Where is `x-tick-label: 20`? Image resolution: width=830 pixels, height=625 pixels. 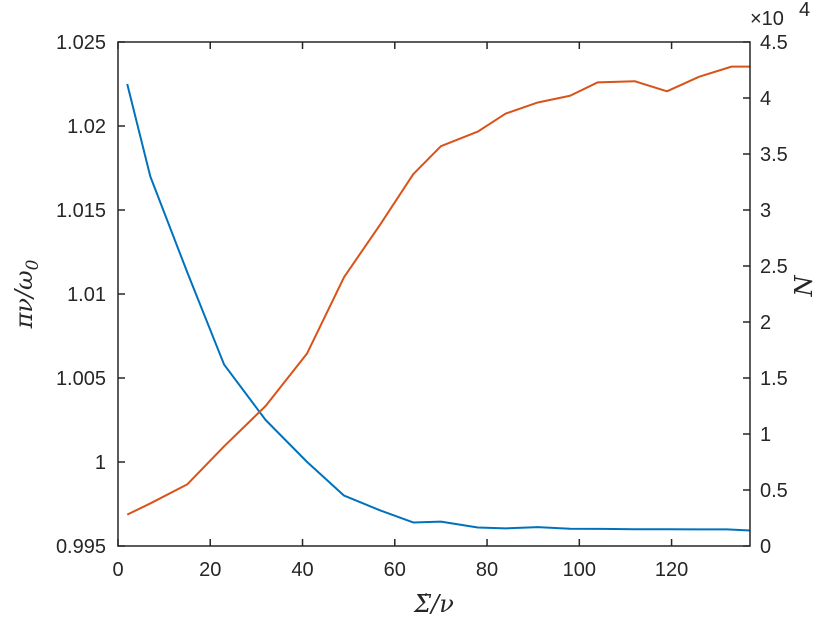
x-tick-label: 20 is located at coordinates (210, 570).